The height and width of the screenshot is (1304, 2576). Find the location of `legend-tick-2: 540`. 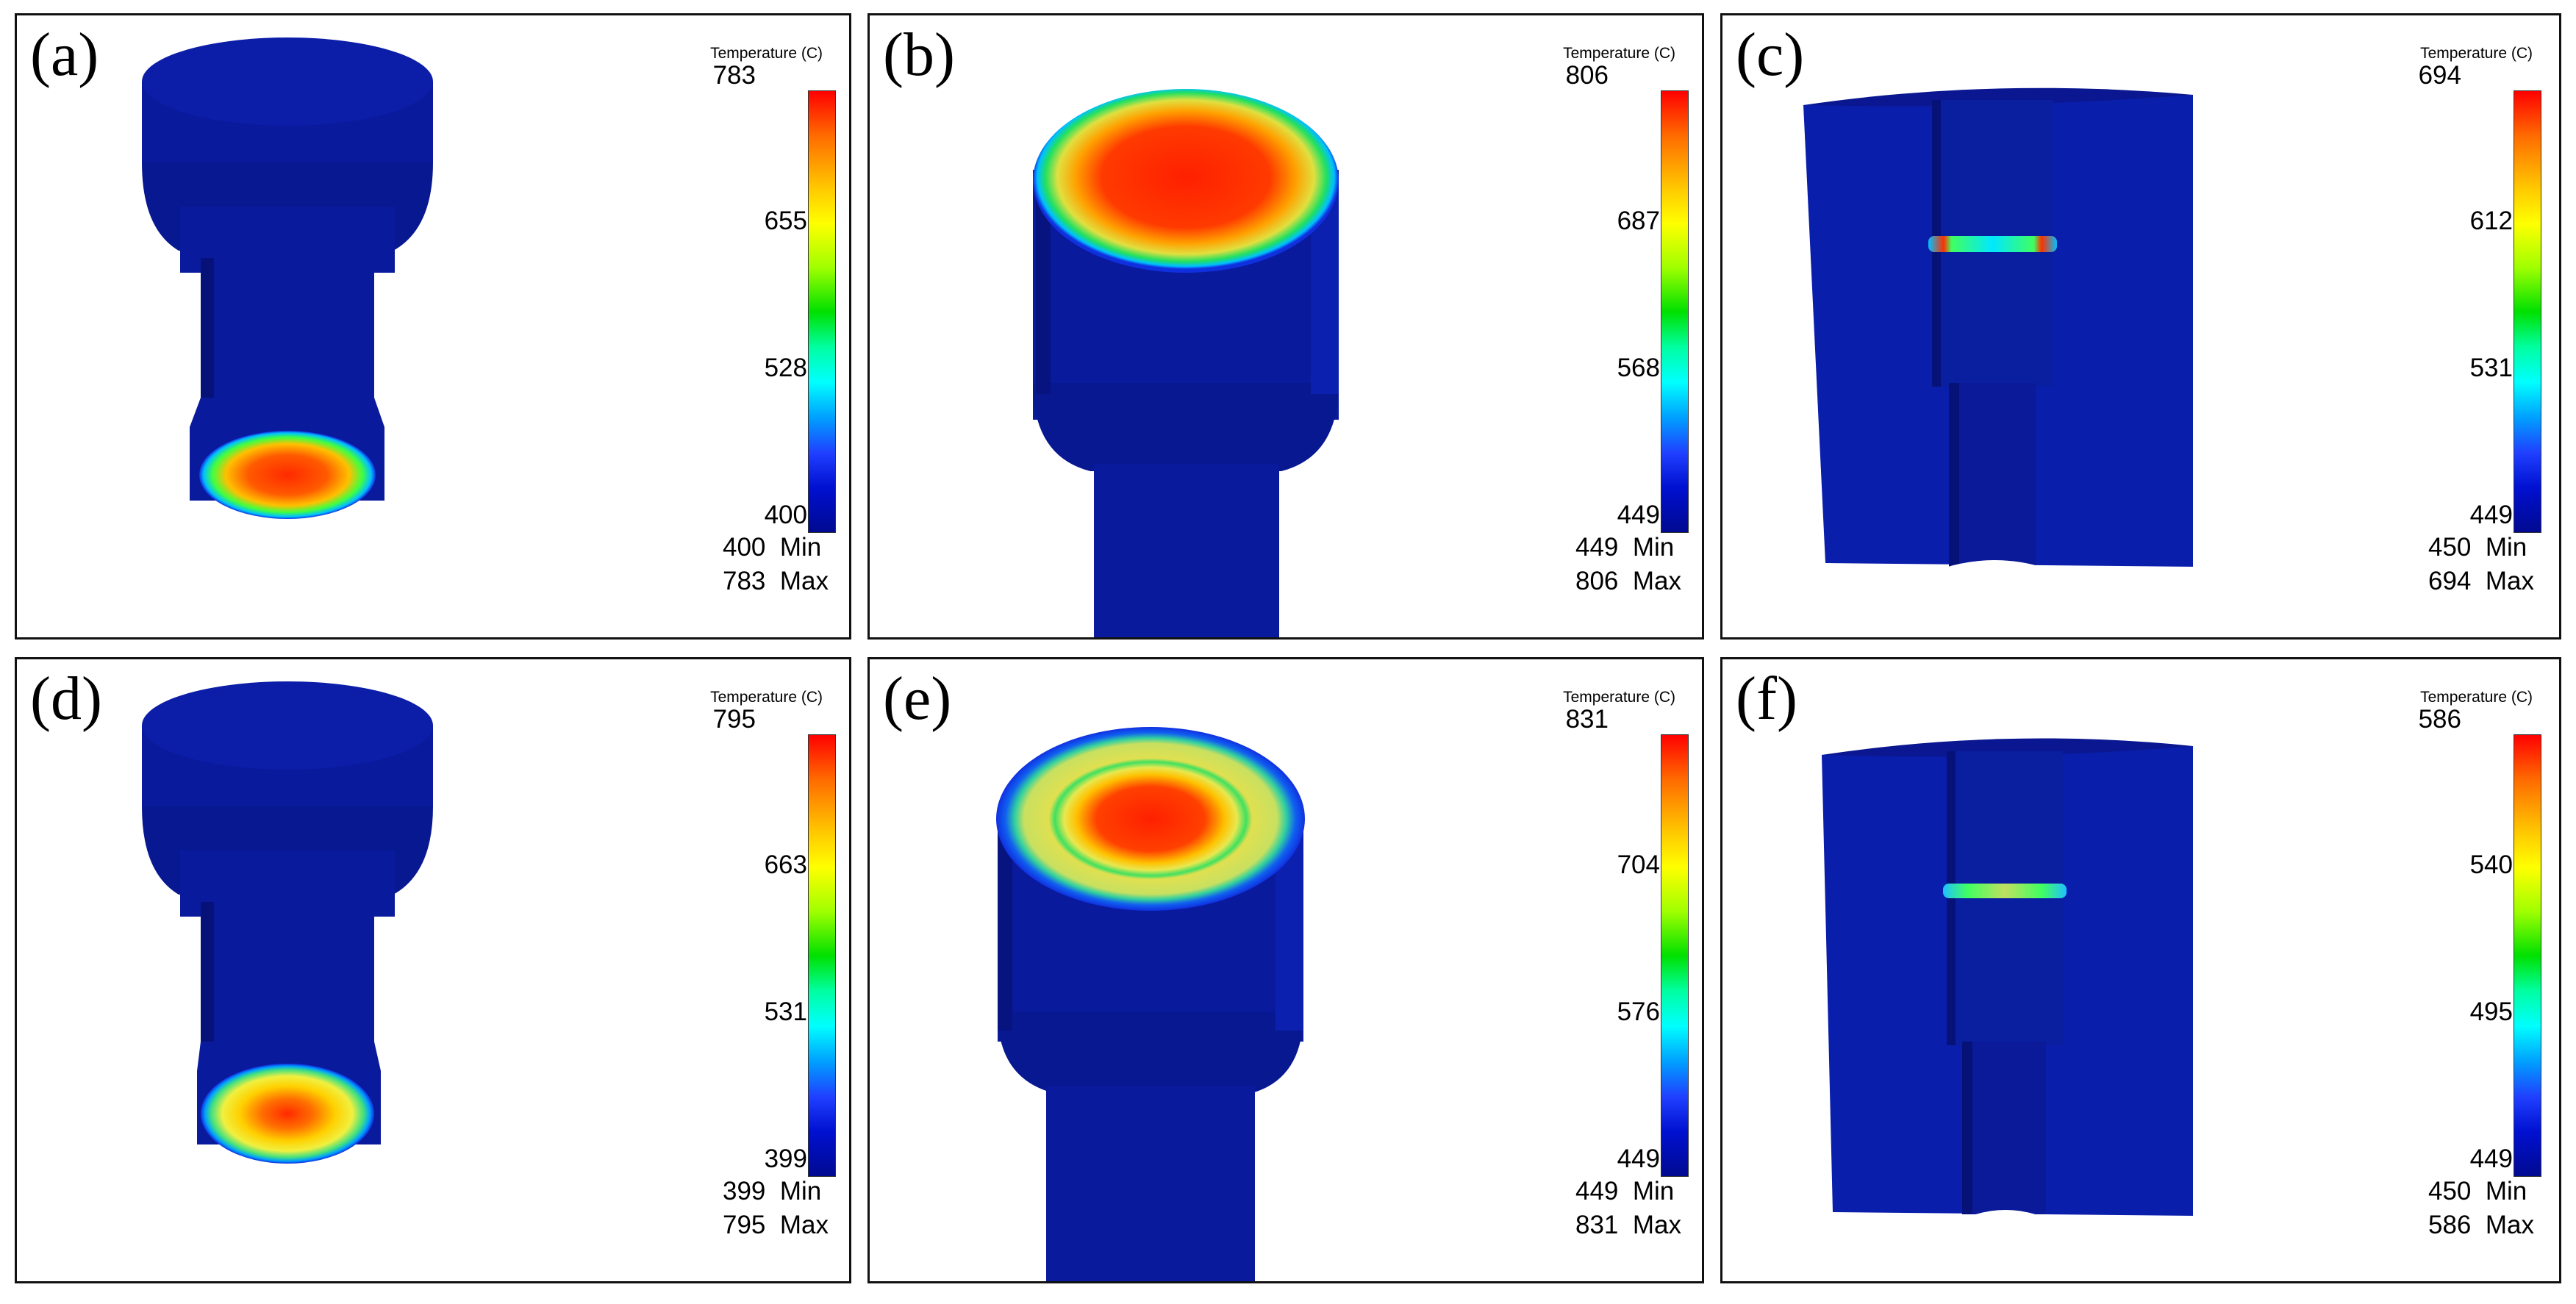

legend-tick-2: 540 is located at coordinates (2491, 864).